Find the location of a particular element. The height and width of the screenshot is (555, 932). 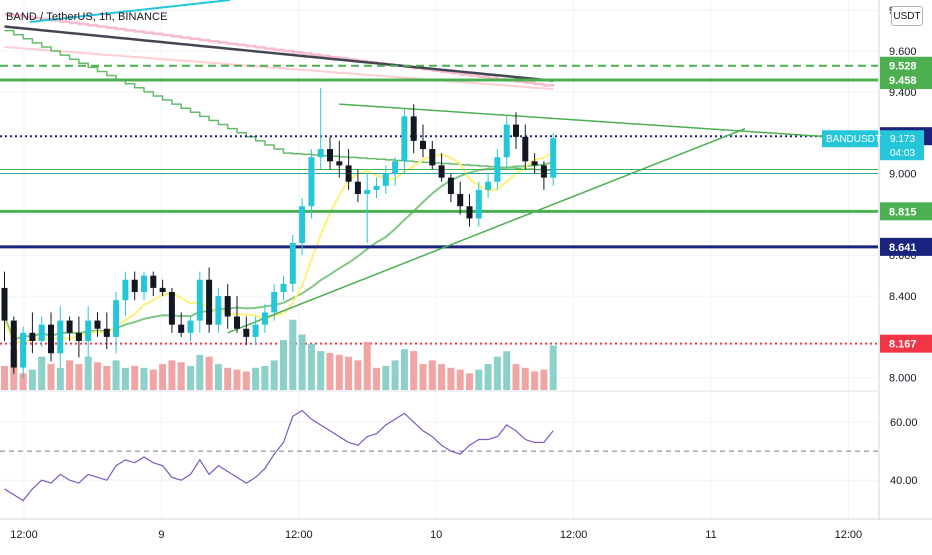

countdown-label: 04:03 is located at coordinates (902, 153).